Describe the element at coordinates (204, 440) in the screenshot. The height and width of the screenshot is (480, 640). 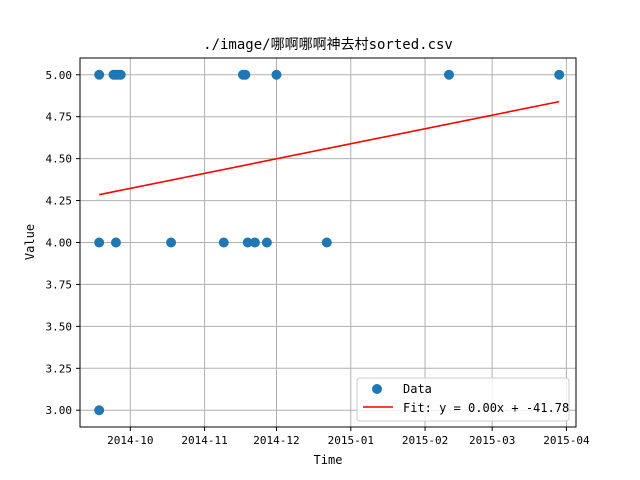
I see `x-tick-label: 2014-11` at that location.